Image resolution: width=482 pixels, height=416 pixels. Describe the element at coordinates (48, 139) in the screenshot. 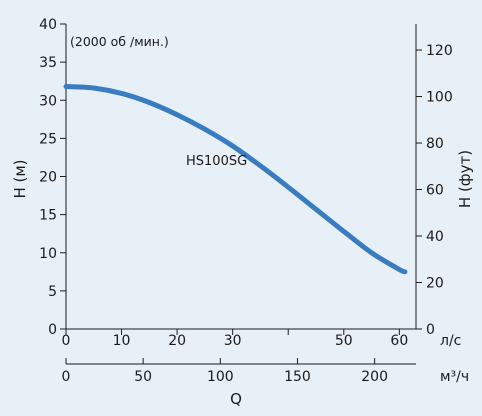

I see `left-tick-label: 25` at that location.